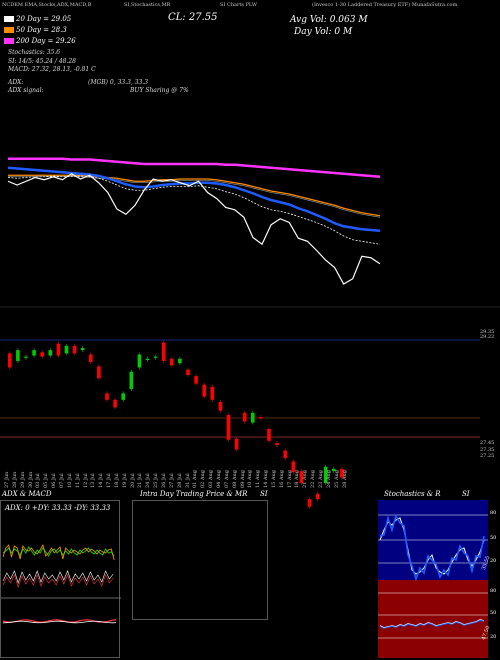  Describe the element at coordinates (69, 480) in the screenshot. I see `date-tick-label: 10 Jul` at that location.